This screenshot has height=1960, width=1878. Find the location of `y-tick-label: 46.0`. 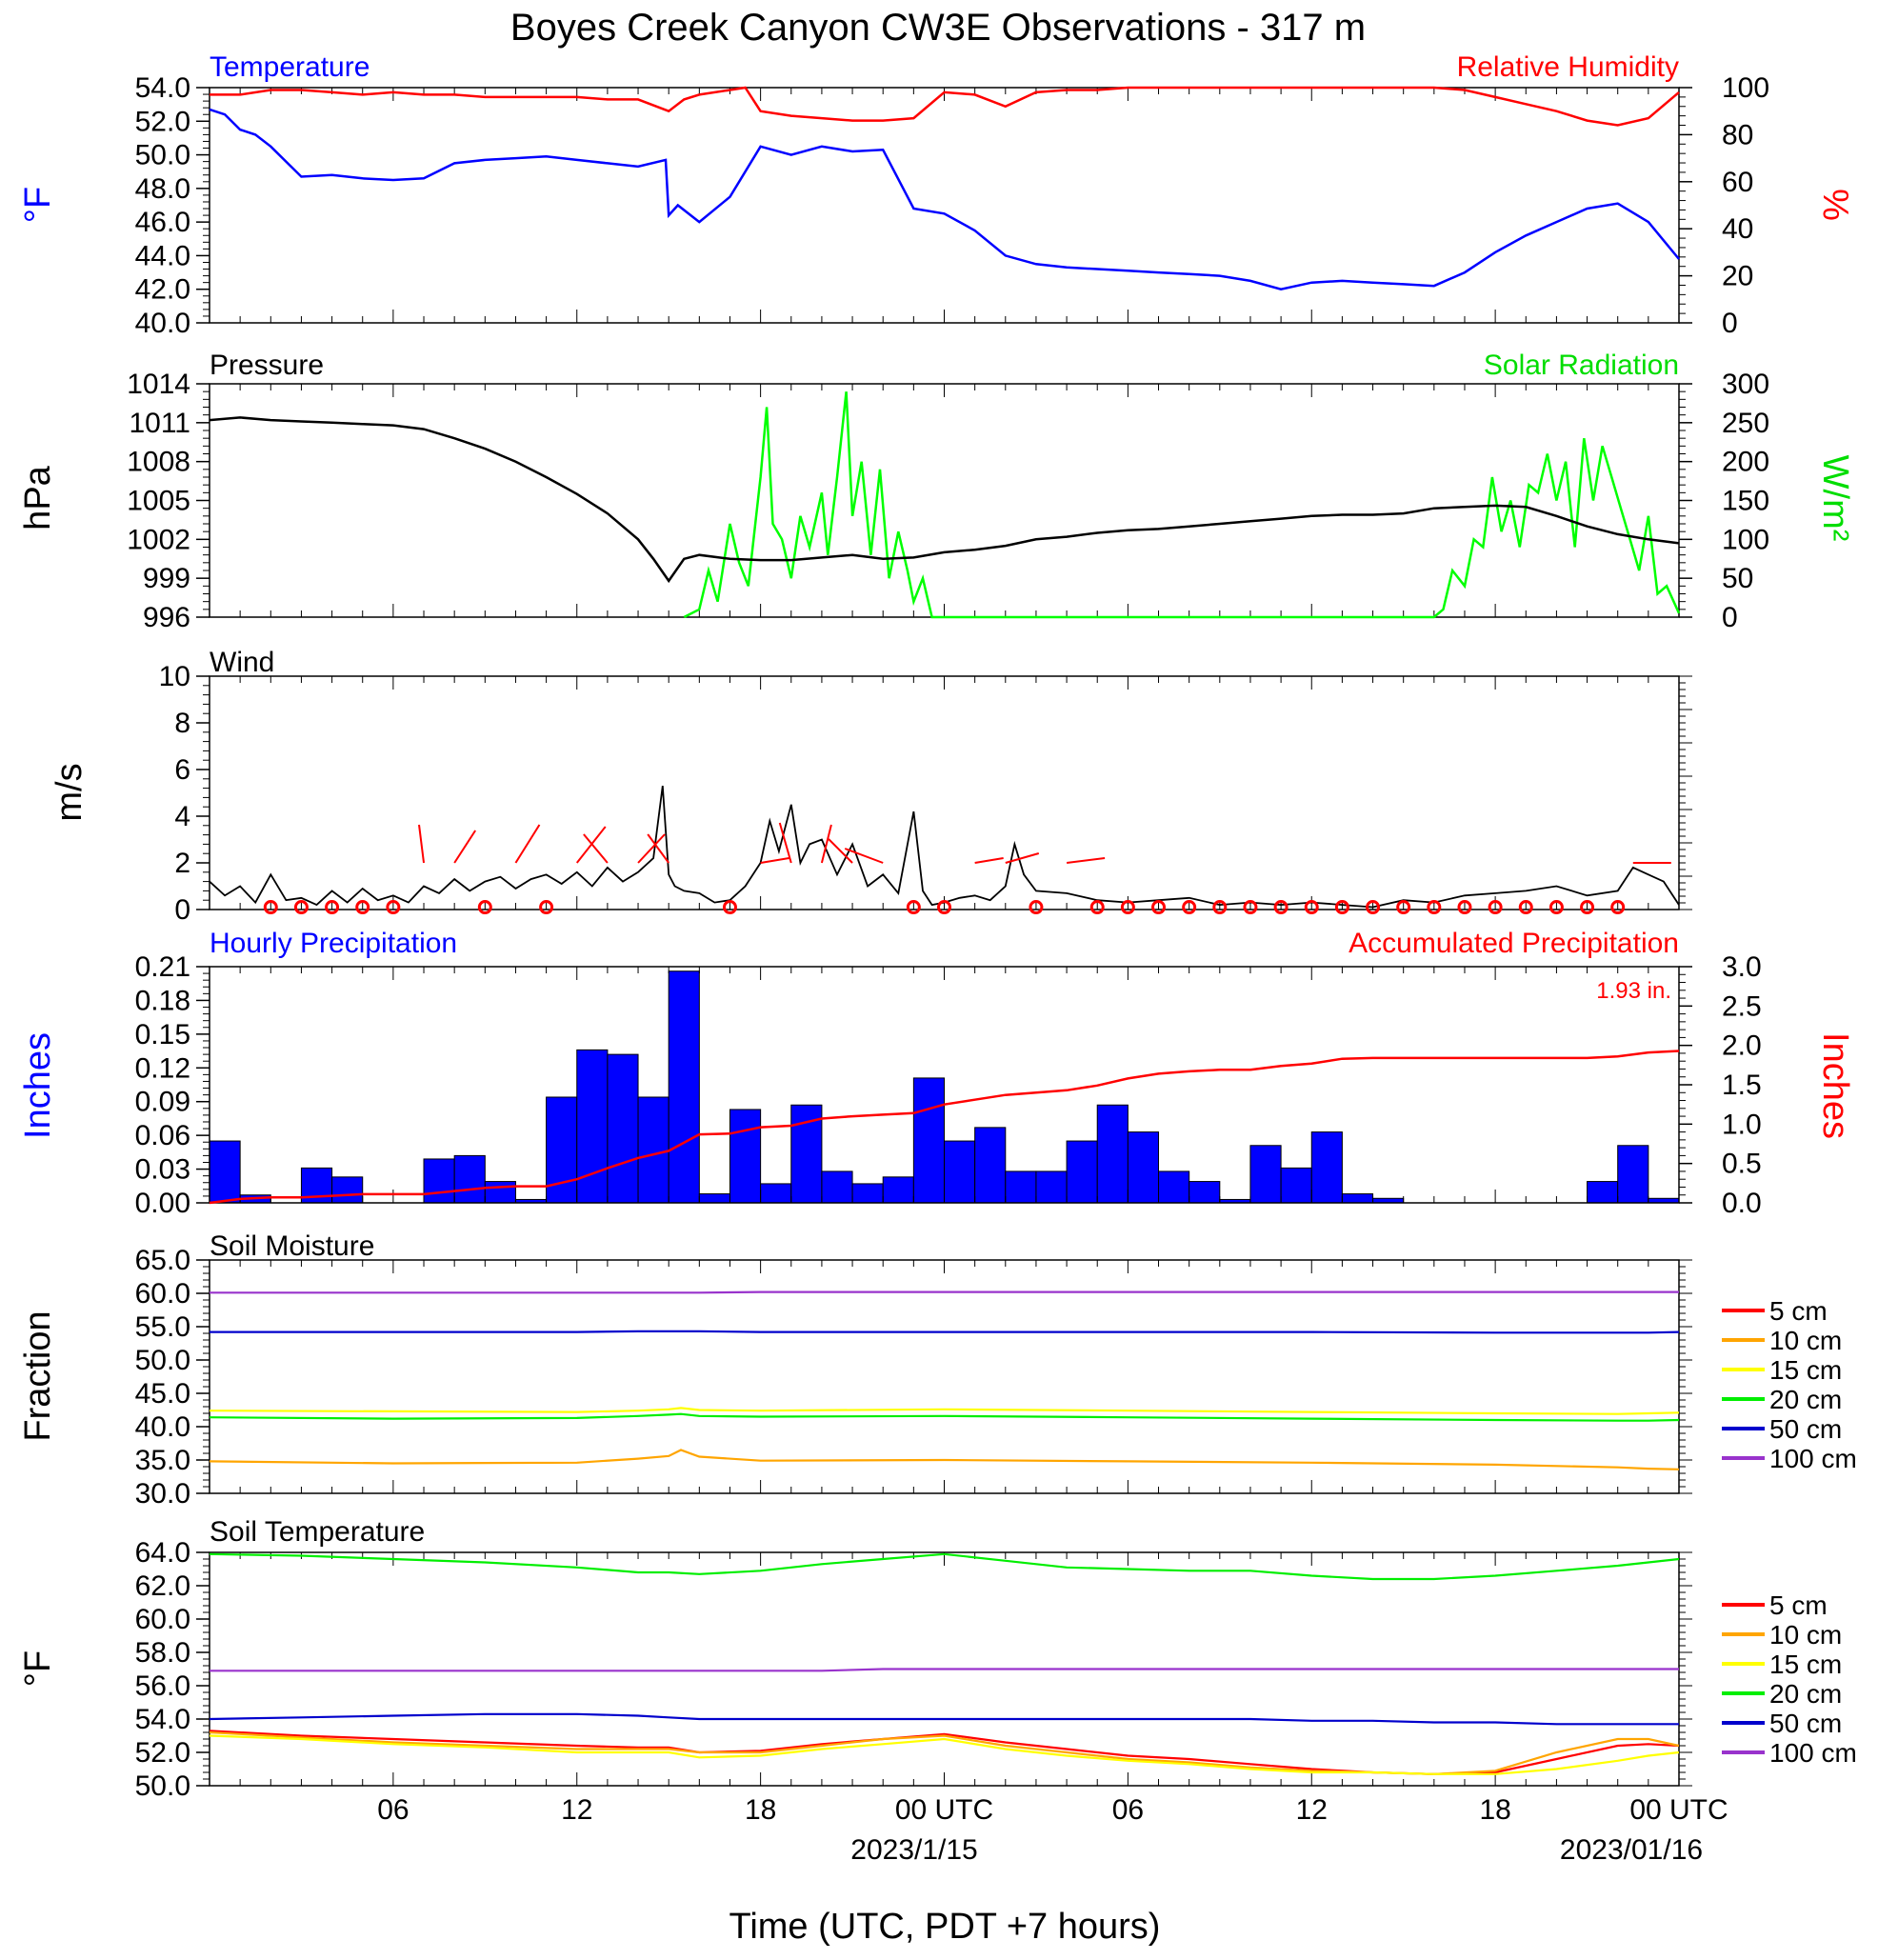

y-tick-label: 46.0 is located at coordinates (162, 222).